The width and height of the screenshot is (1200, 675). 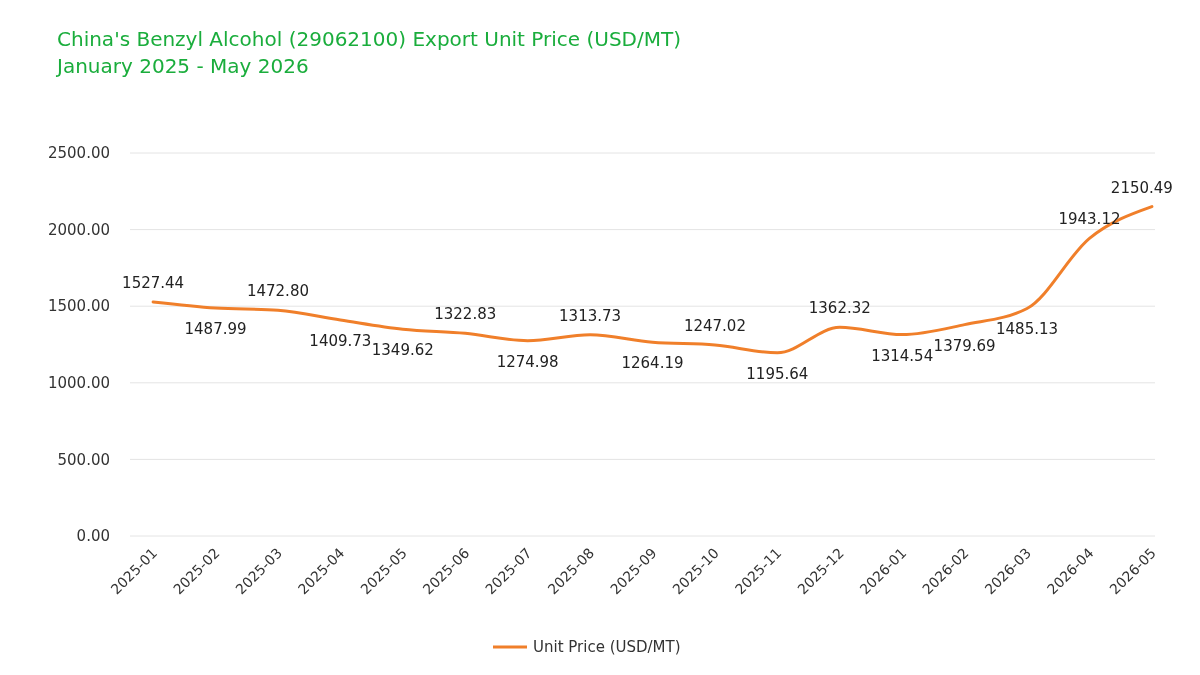 What do you see at coordinates (964, 345) in the screenshot?
I see `data-label: 1379.69` at bounding box center [964, 345].